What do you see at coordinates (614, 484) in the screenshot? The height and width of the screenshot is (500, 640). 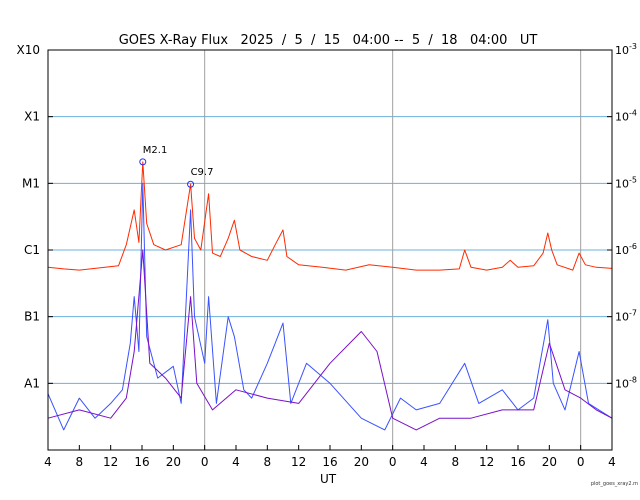 I see `plot-credit: plot_goes_xray2.m` at bounding box center [614, 484].